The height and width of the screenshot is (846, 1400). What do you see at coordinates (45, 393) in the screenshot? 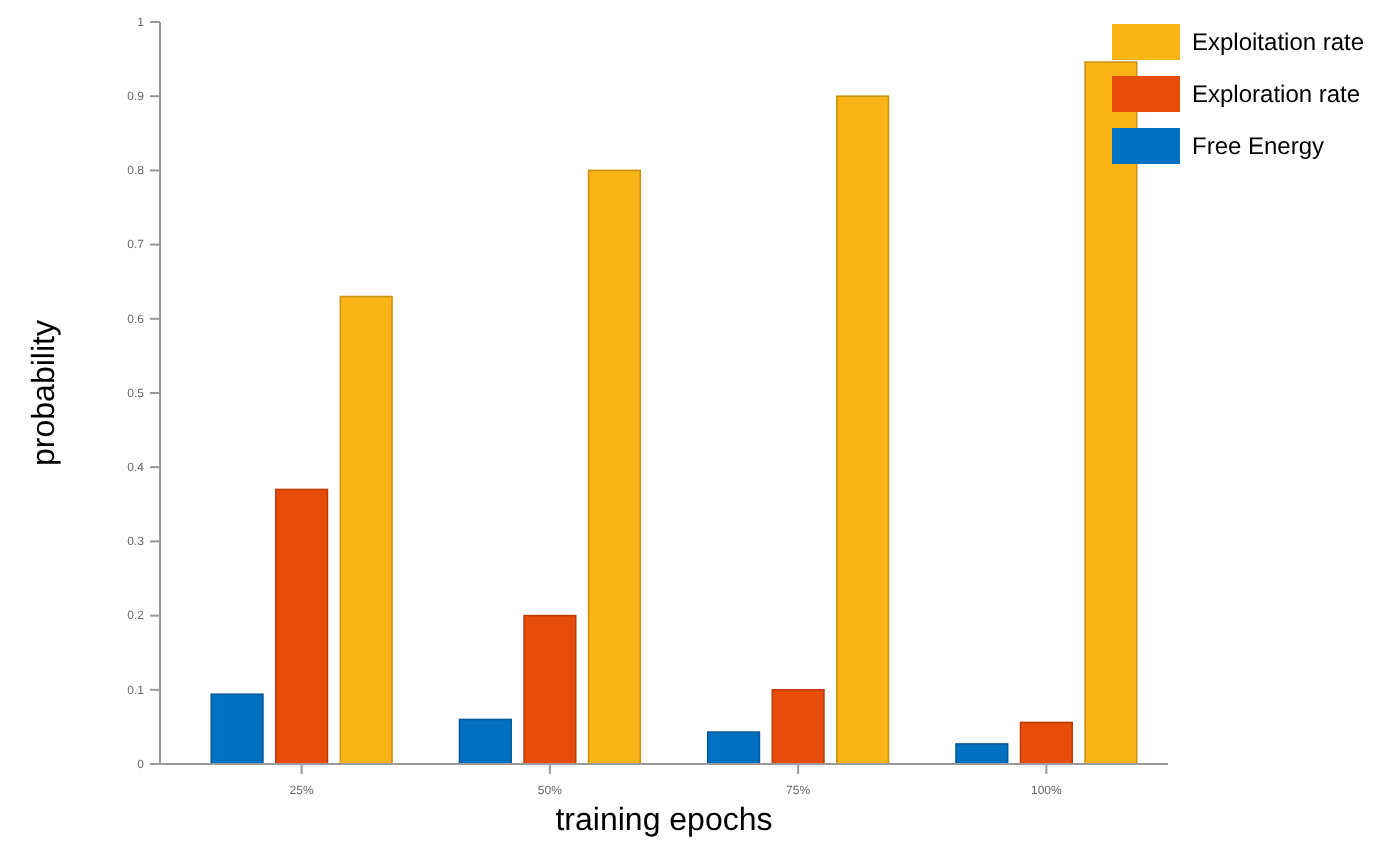
I see `y-axis-title: probability` at bounding box center [45, 393].